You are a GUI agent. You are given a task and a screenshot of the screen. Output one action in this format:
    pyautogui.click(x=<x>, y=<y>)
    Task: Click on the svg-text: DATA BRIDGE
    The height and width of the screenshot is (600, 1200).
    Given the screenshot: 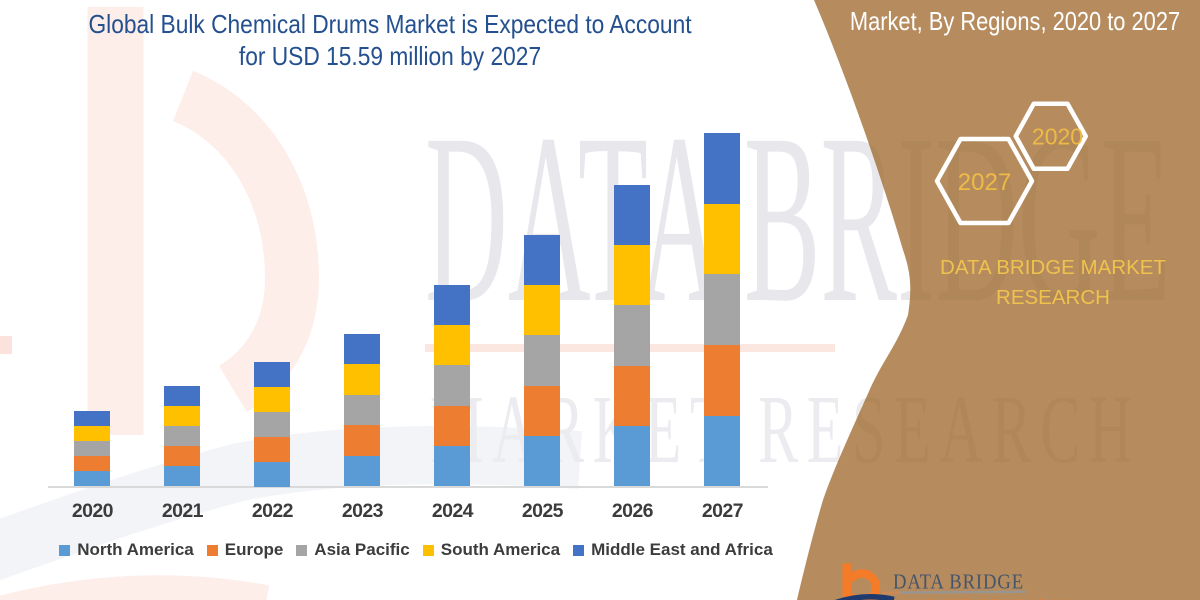 What is the action you would take?
    pyautogui.click(x=958, y=582)
    